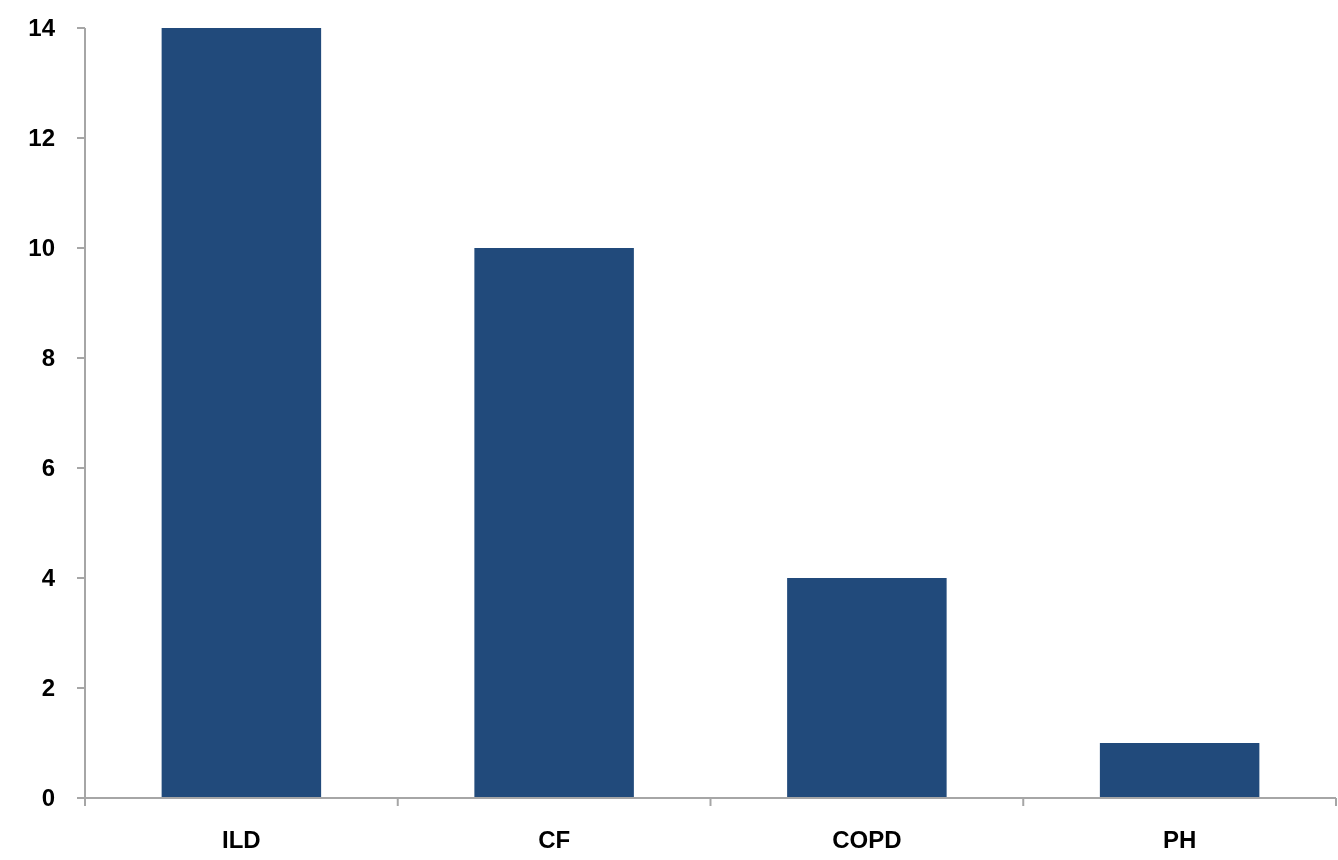 This screenshot has height=860, width=1338. What do you see at coordinates (48, 798) in the screenshot?
I see `y-tick-label: 0` at bounding box center [48, 798].